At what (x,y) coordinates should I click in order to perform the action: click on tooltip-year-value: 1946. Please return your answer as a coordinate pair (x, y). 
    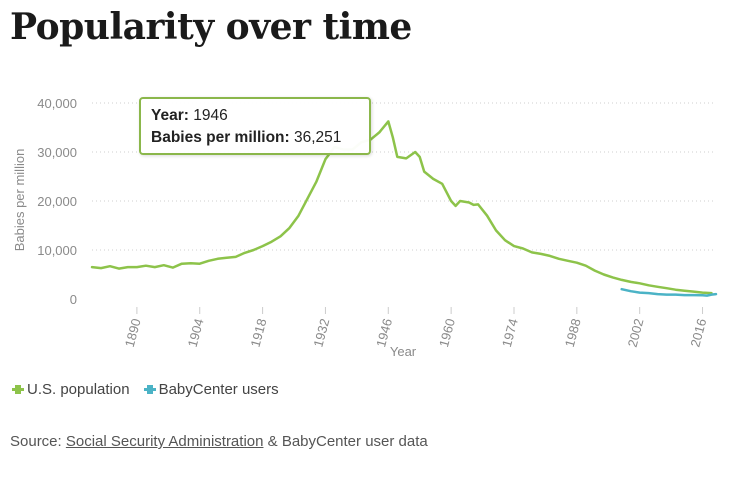
    Looking at the image, I should click on (210, 115).